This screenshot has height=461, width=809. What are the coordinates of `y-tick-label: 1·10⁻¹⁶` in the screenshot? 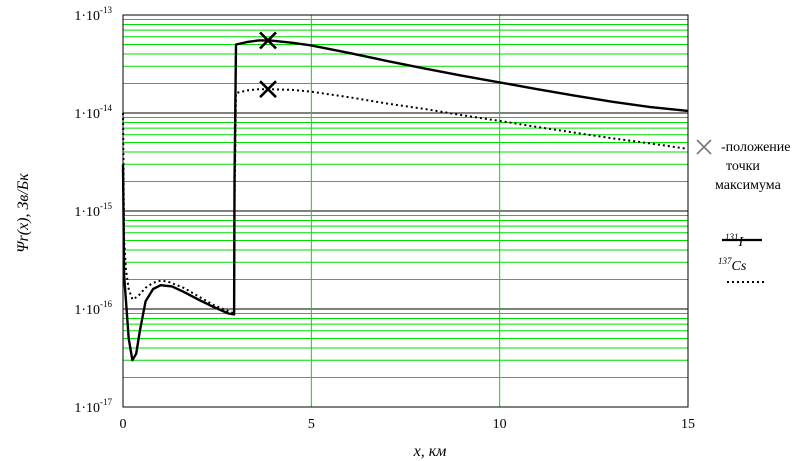 It's located at (93, 308).